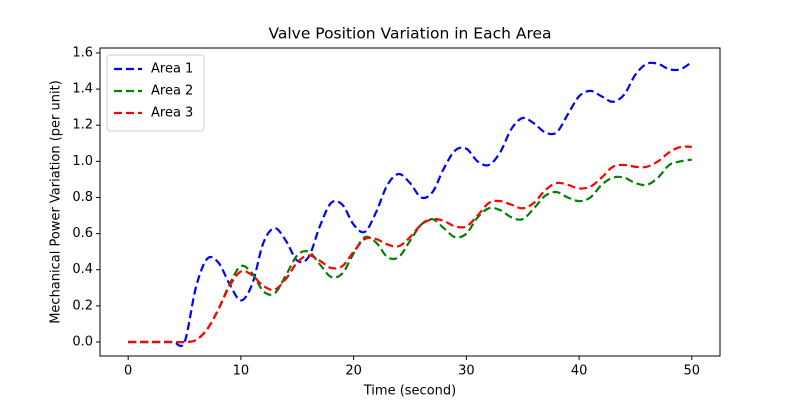 This screenshot has height=404, width=800. I want to click on y-tick-label: 1.2, so click(82, 125).